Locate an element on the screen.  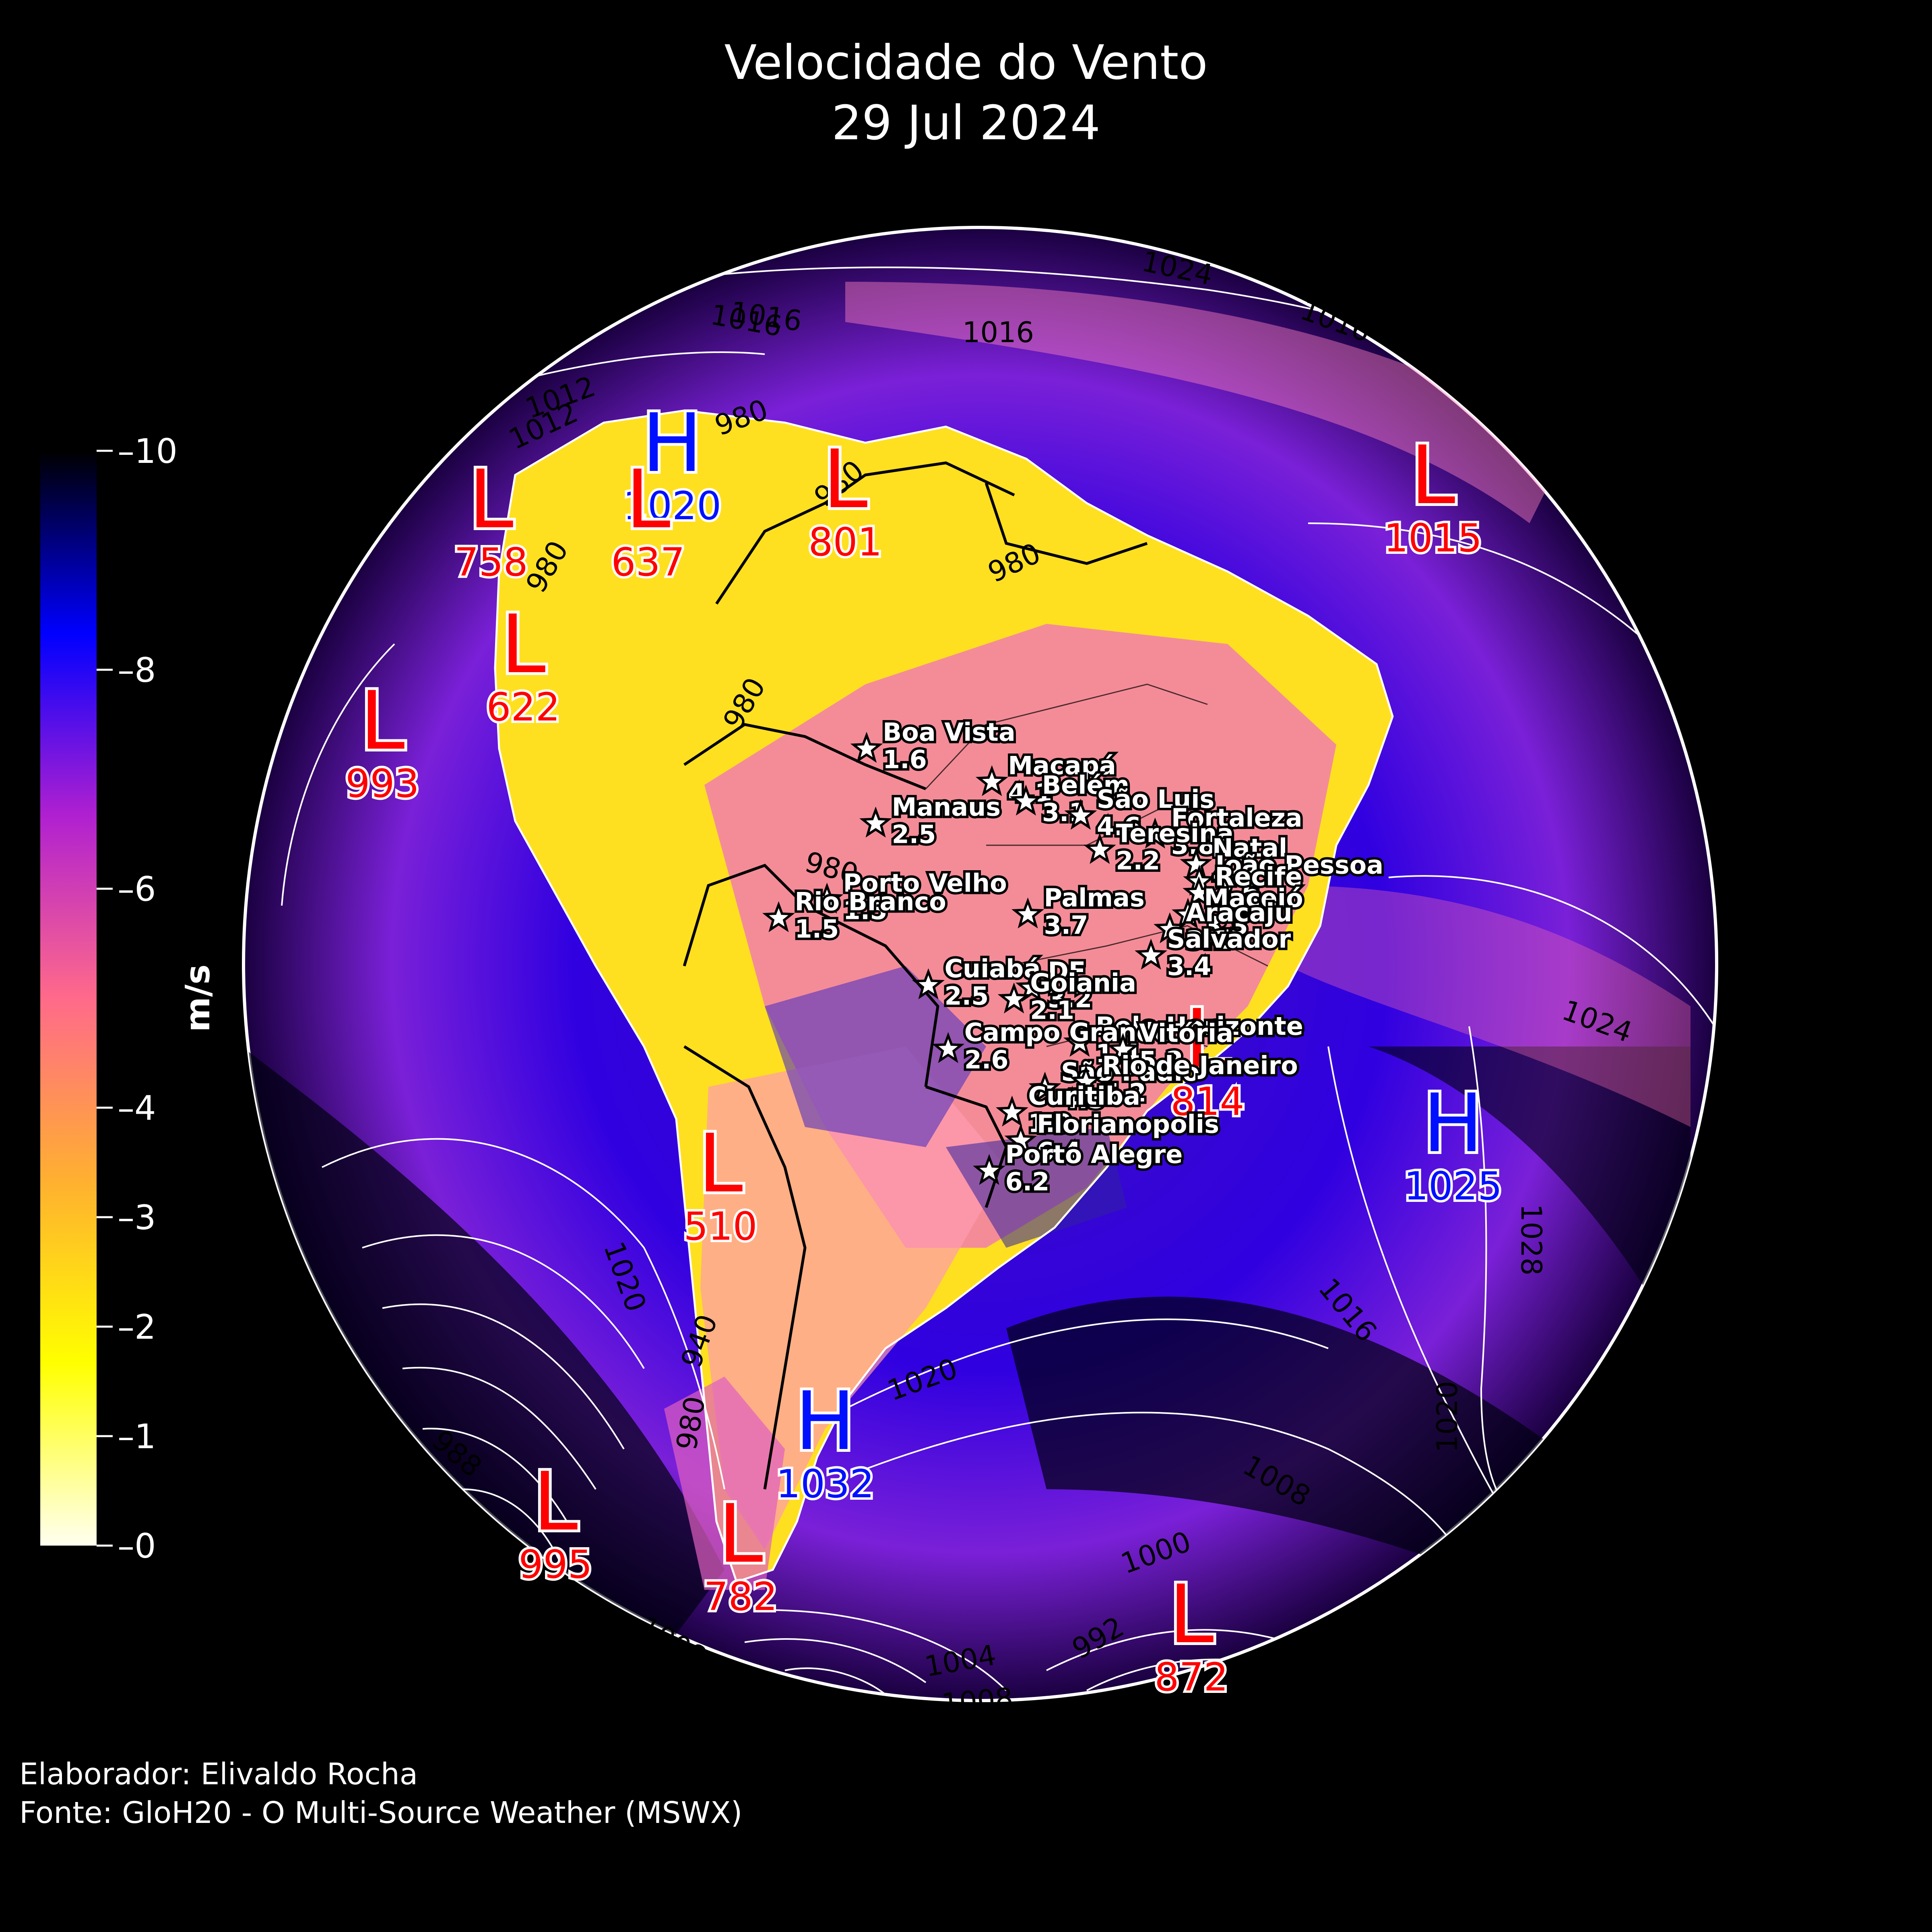
pressure-value: 622 is located at coordinates (523, 707).